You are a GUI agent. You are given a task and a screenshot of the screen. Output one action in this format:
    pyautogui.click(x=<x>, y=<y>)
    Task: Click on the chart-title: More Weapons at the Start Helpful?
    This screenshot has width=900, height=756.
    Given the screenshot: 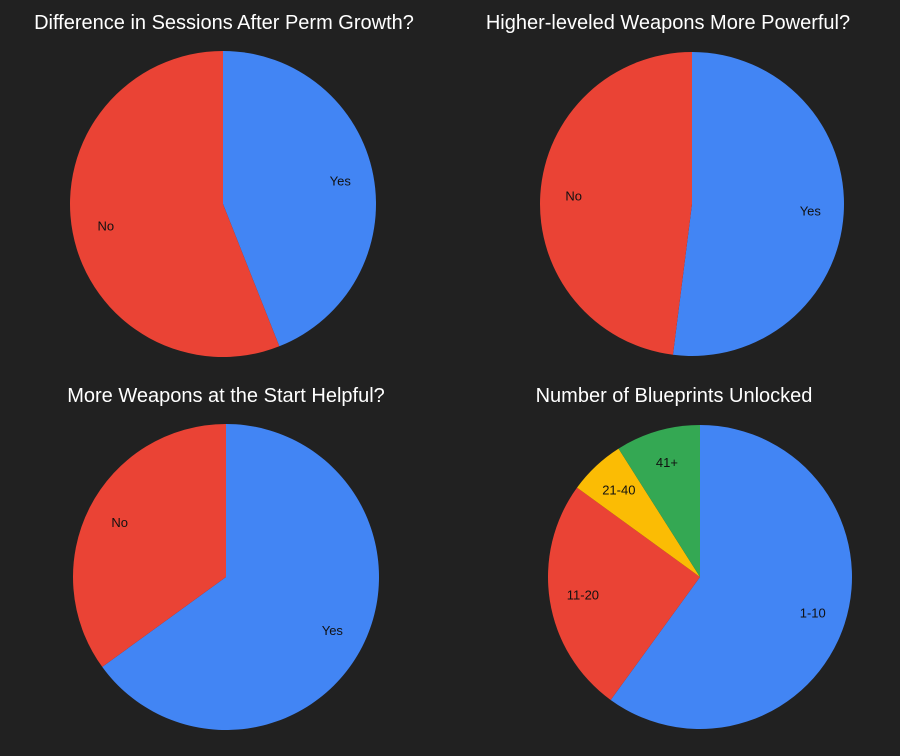 What is the action you would take?
    pyautogui.click(x=226, y=396)
    